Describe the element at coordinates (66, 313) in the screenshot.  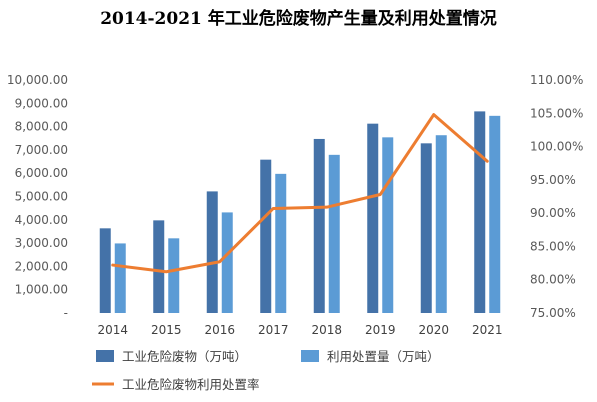
I see `left-axis-tick-label: -` at that location.